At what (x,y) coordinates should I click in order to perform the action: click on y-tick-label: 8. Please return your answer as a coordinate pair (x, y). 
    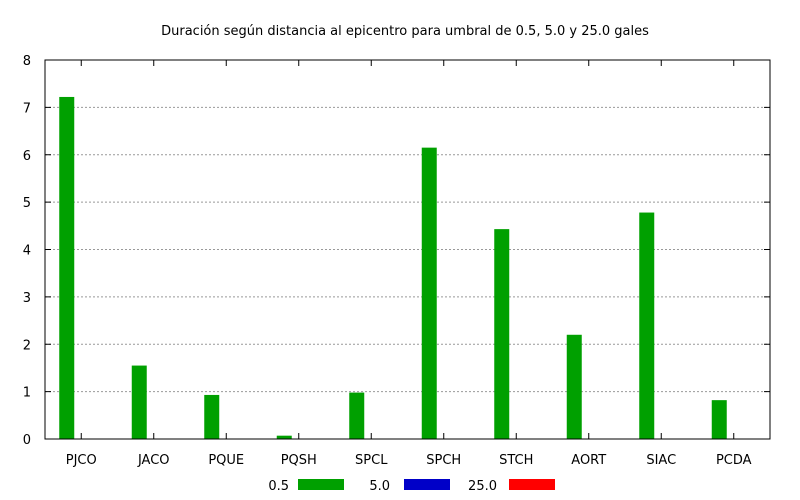
    Looking at the image, I should click on (27, 61).